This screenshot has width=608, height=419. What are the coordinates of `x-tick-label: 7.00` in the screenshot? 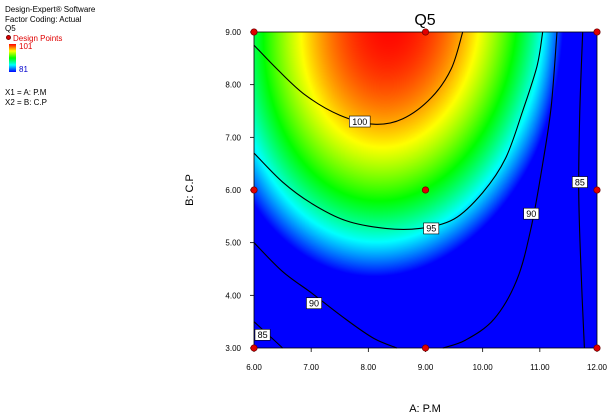 It's located at (311, 367).